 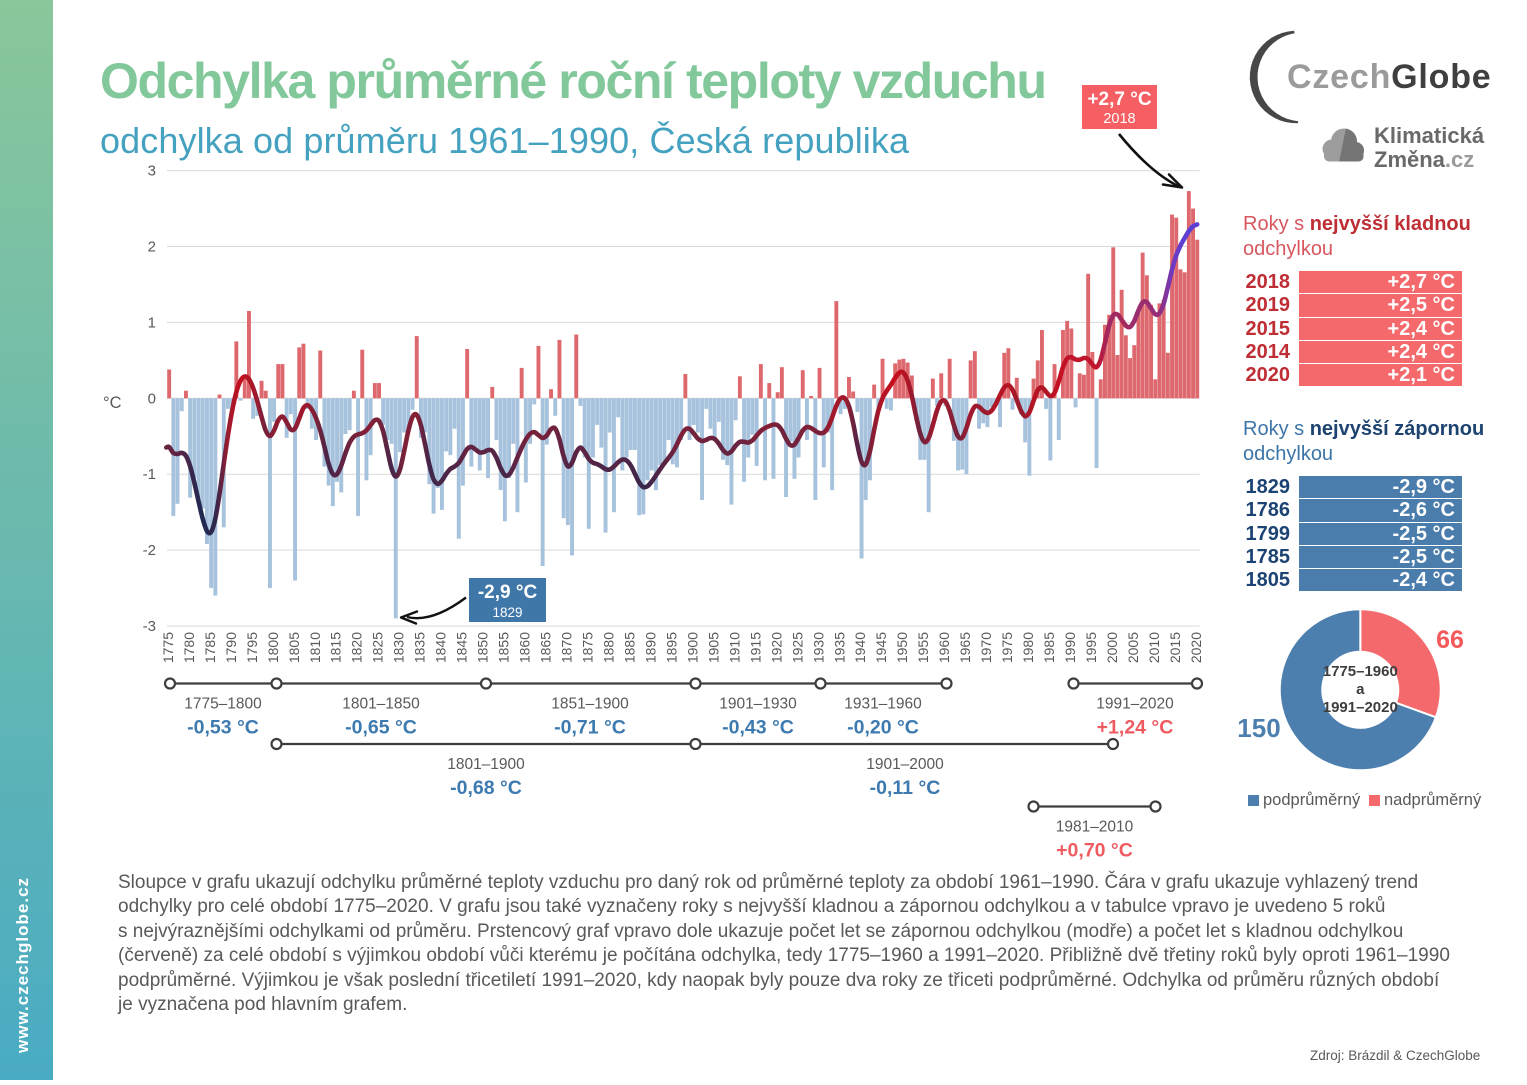 What do you see at coordinates (567, 647) in the screenshot?
I see `svg-text: 1870` at bounding box center [567, 647].